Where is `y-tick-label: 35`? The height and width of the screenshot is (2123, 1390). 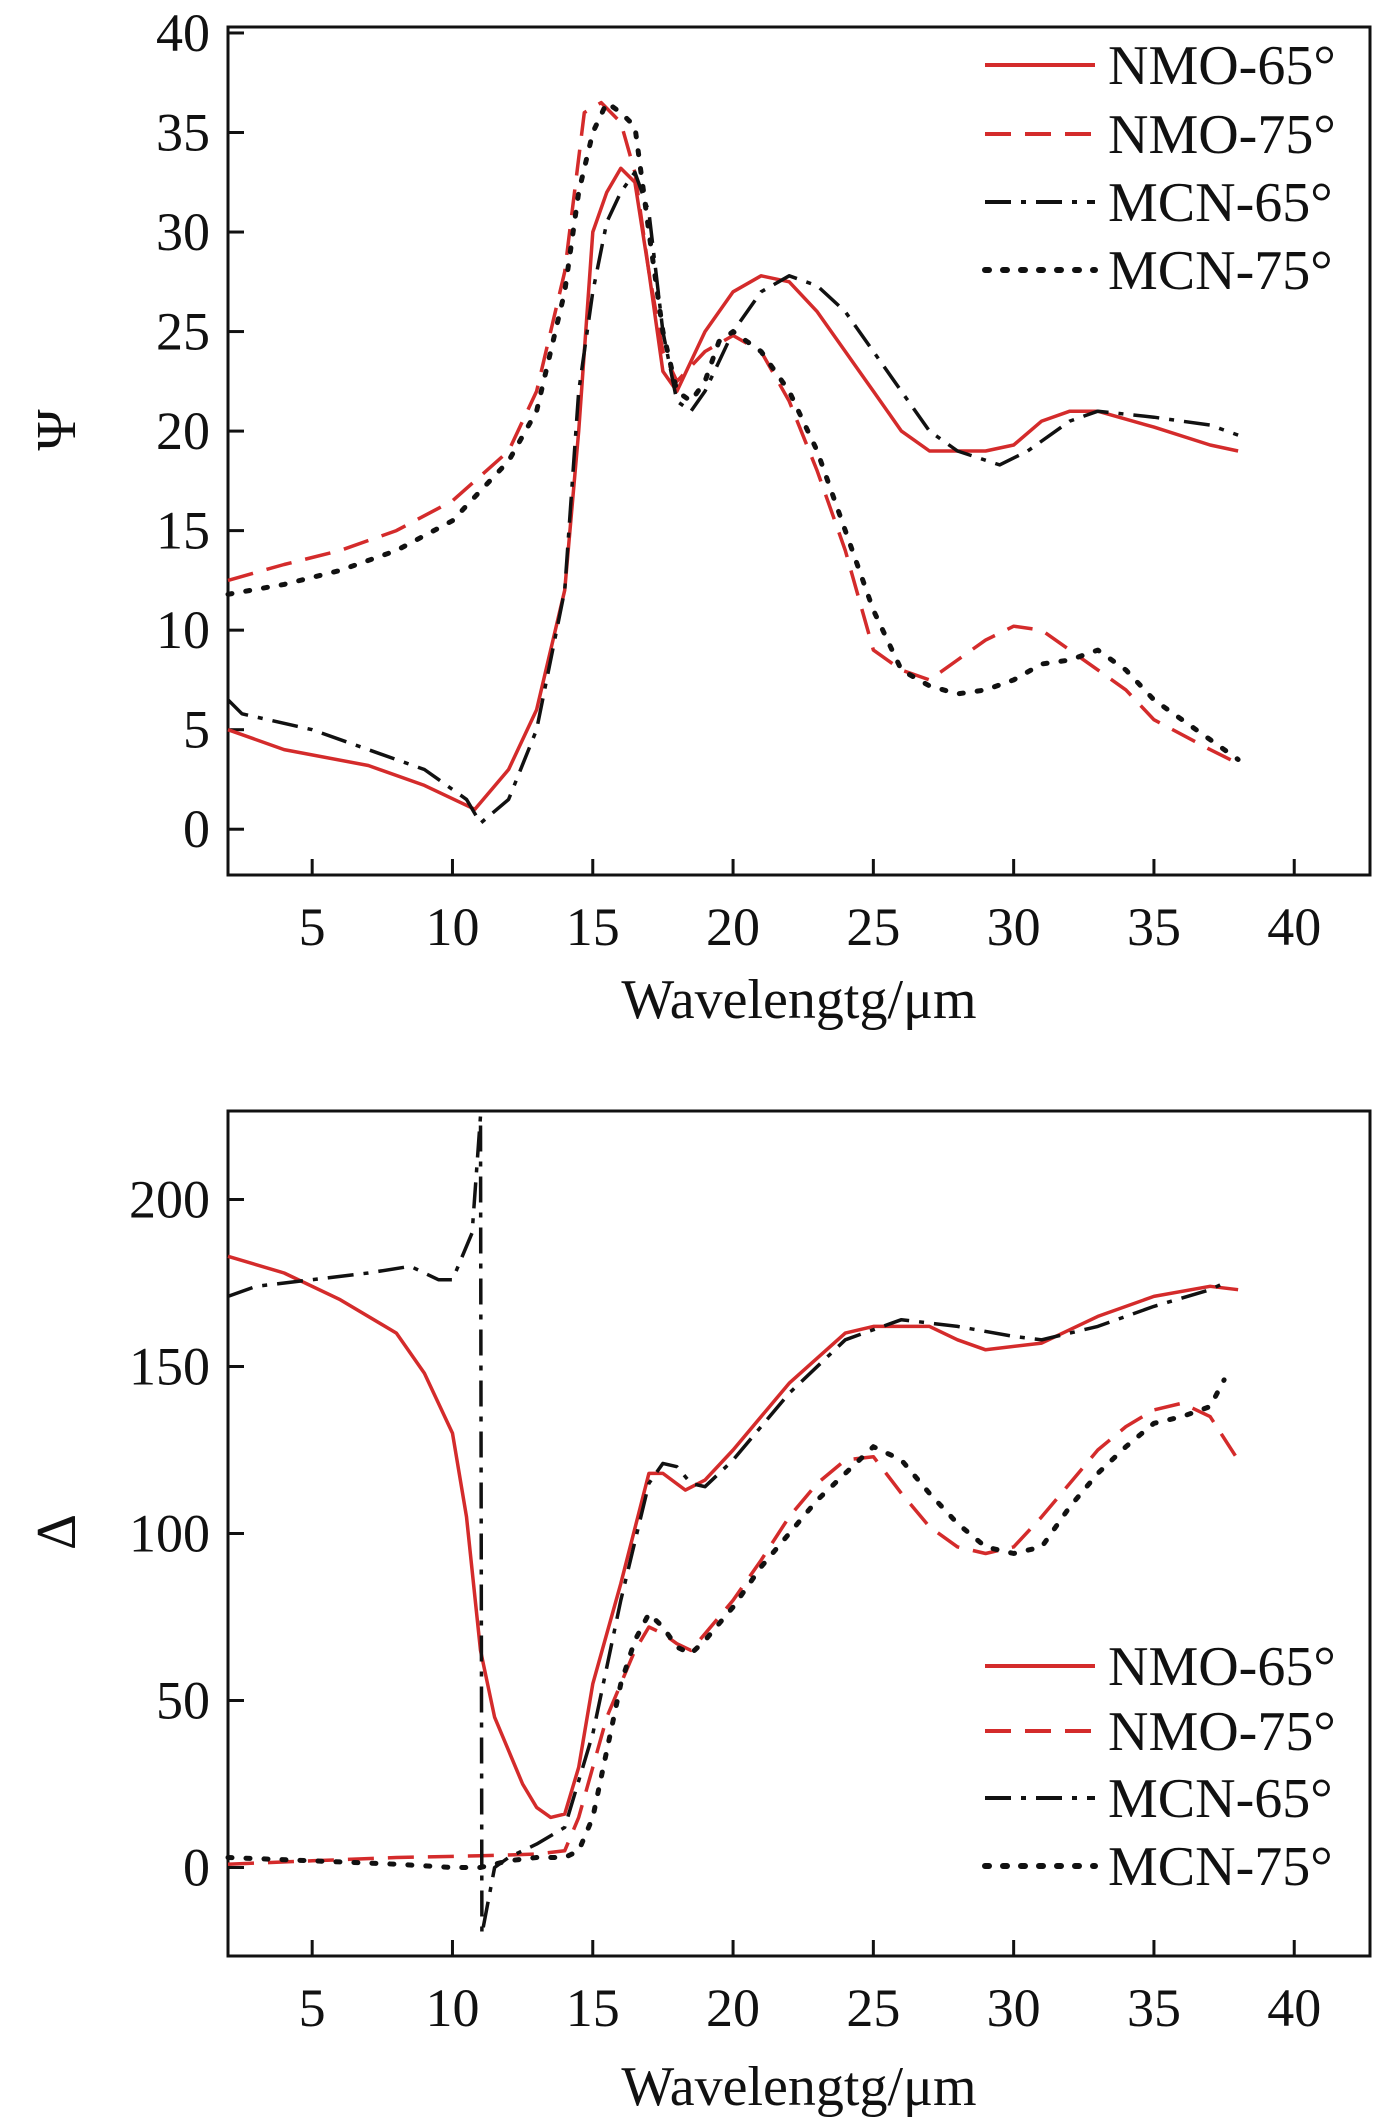 y-tick-label: 35 is located at coordinates (183, 133).